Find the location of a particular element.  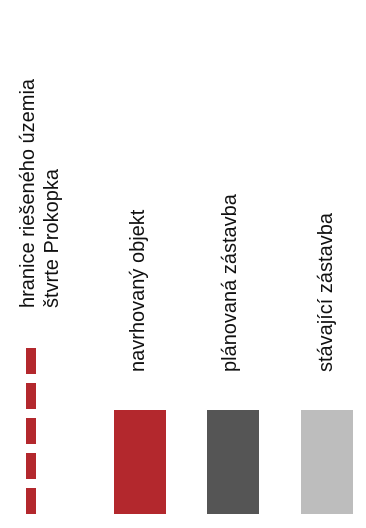

legend-label-existing: stávající zástavba is located at coordinates (326, 292).